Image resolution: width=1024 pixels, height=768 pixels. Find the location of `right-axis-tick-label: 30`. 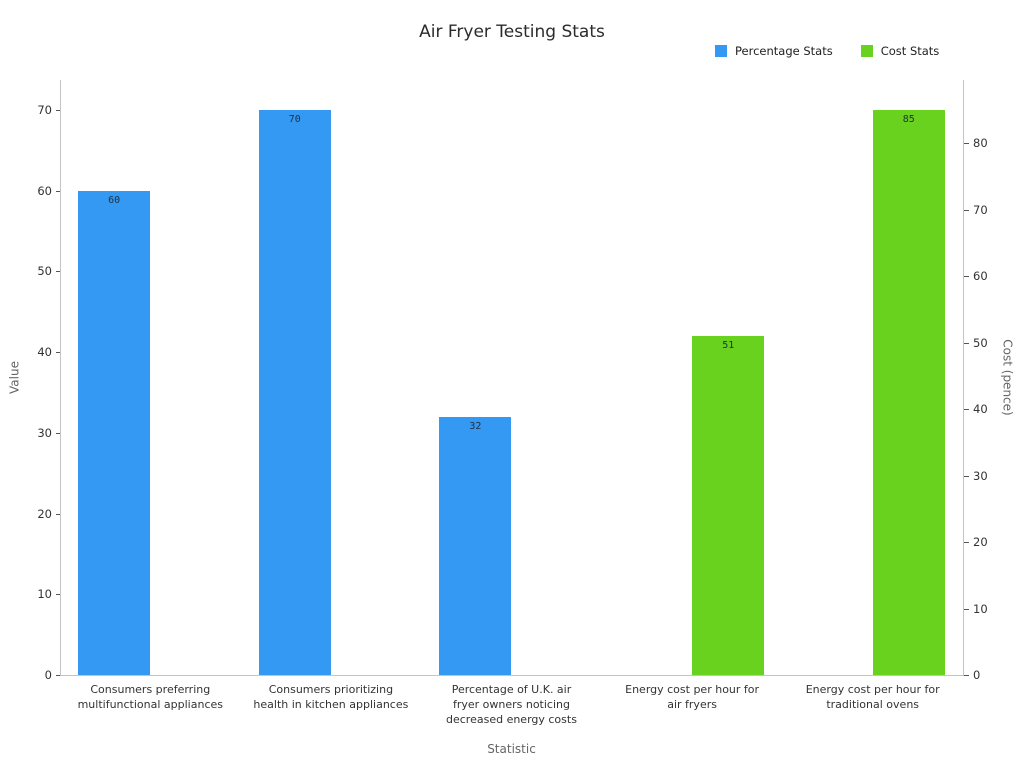

right-axis-tick-label: 30 is located at coordinates (980, 475).